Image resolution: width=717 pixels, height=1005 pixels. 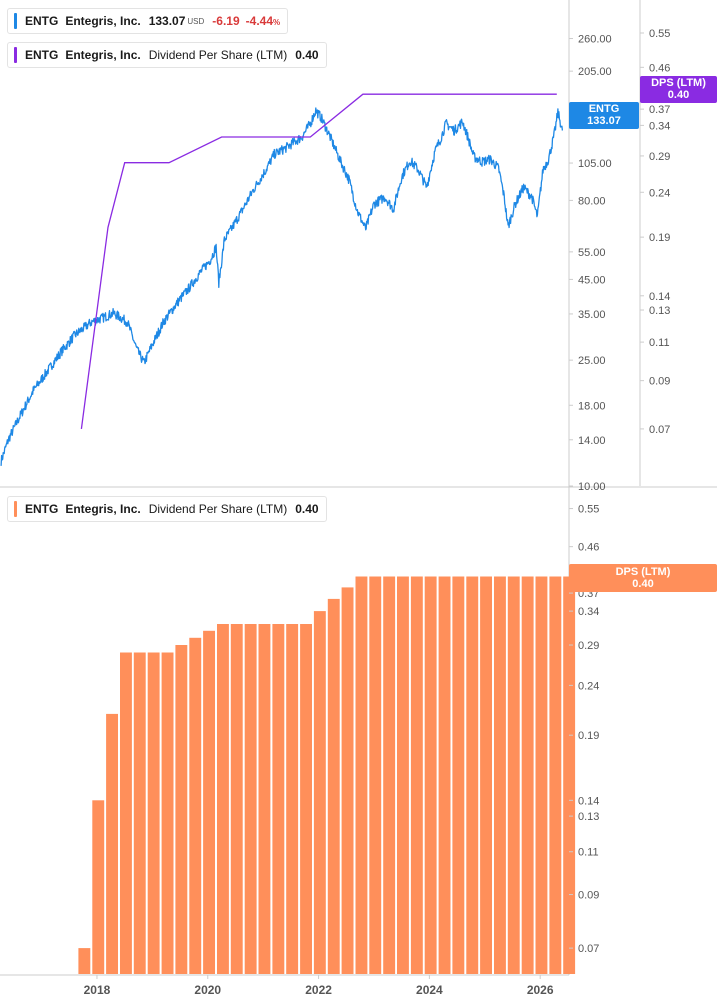 I want to click on bar-axis-tick-label-6: 0.24, so click(x=588, y=686).